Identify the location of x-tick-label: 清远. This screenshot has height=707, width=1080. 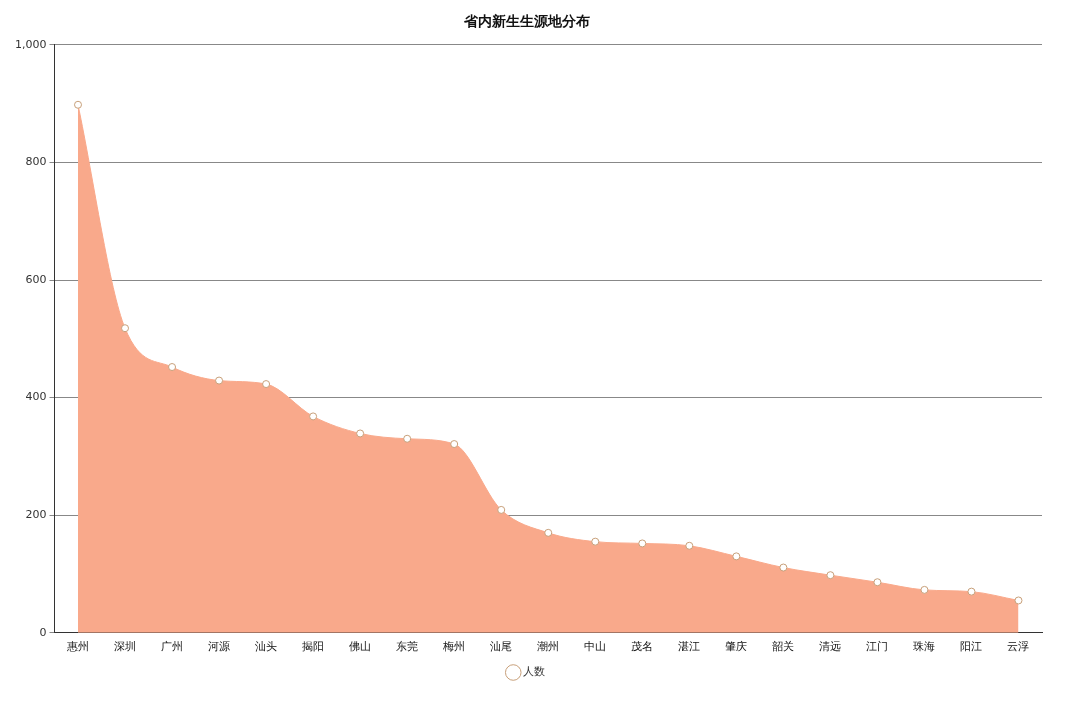
(830, 647).